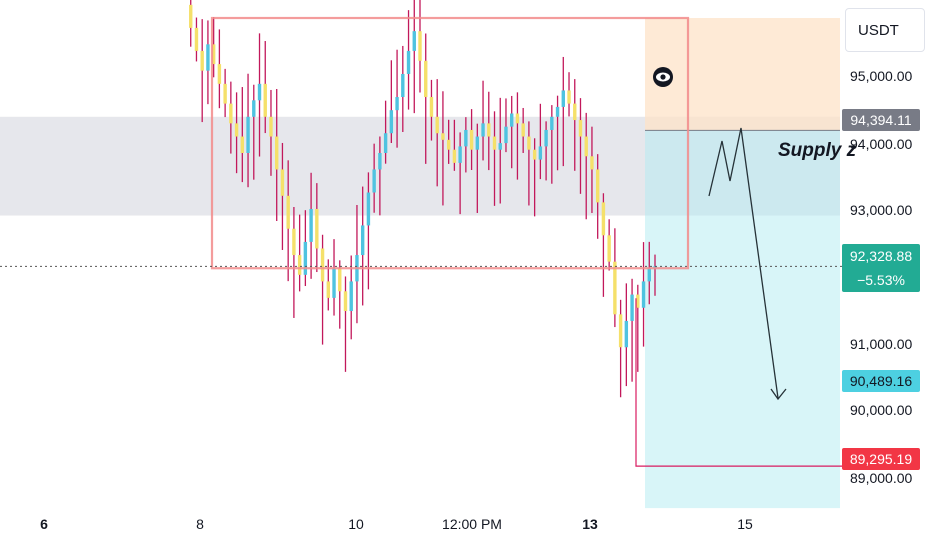 This screenshot has width=932, height=555. I want to click on target-price-tag: 90,489.16, so click(881, 381).